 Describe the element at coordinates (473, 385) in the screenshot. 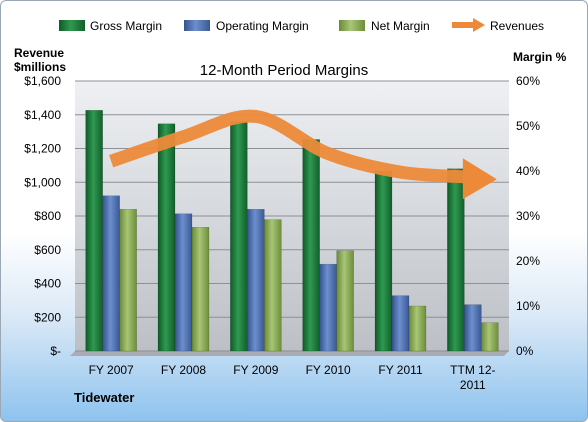

I see `x-tick-label: 2011` at that location.